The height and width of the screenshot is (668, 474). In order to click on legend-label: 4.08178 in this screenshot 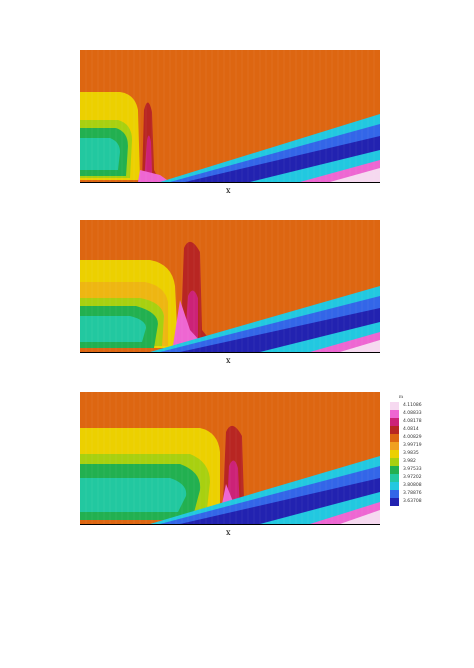, I will do `click(412, 421)`.